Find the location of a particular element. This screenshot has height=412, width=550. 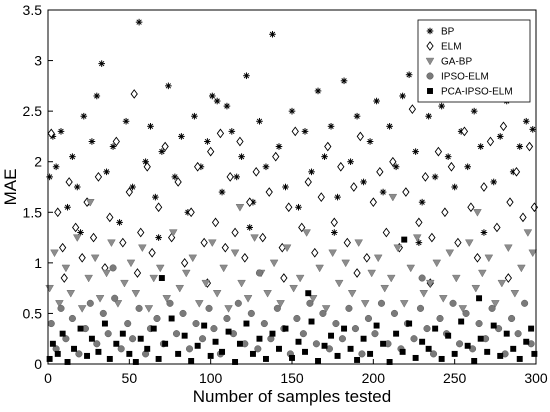

y-tick-label: 3 is located at coordinates (38, 61).